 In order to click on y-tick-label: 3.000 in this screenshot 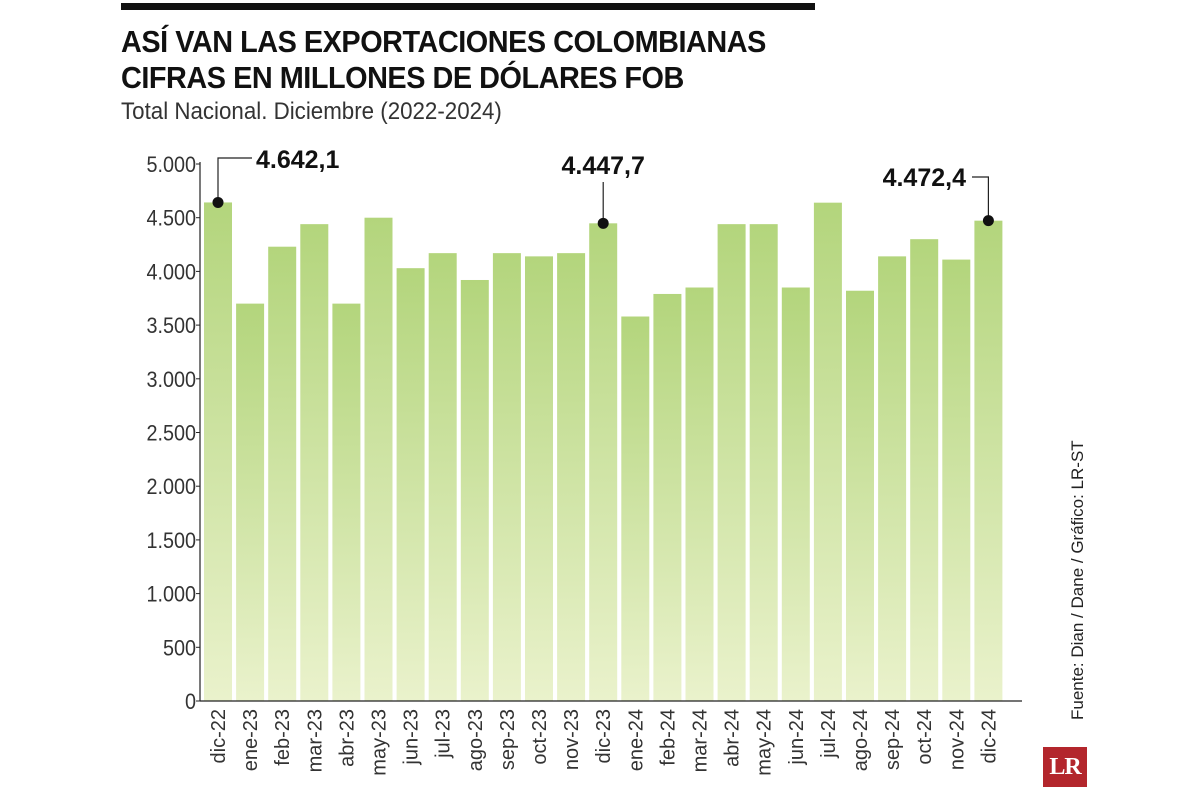, I will do `click(171, 380)`.